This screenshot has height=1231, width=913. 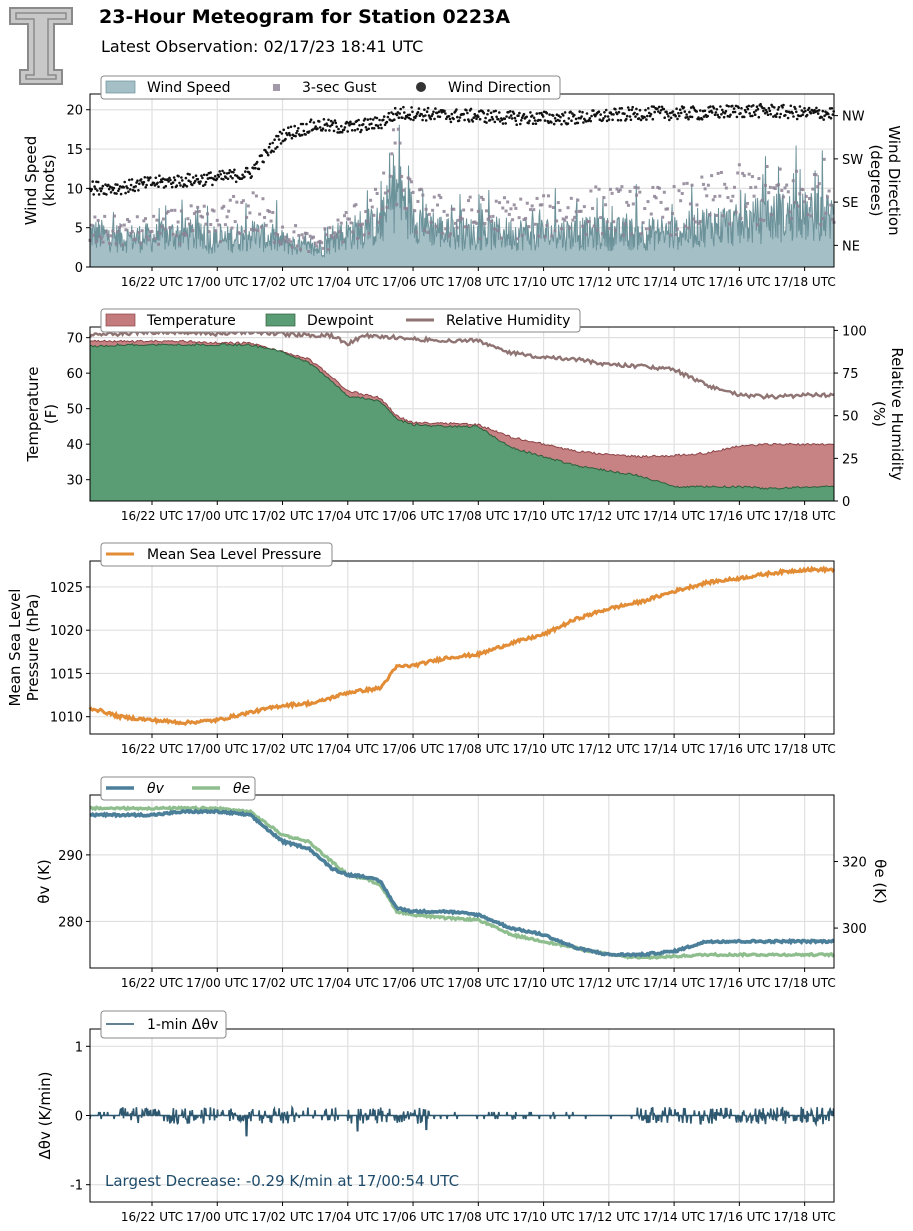 What do you see at coordinates (462, 647) in the screenshot?
I see `plot-frame` at bounding box center [462, 647].